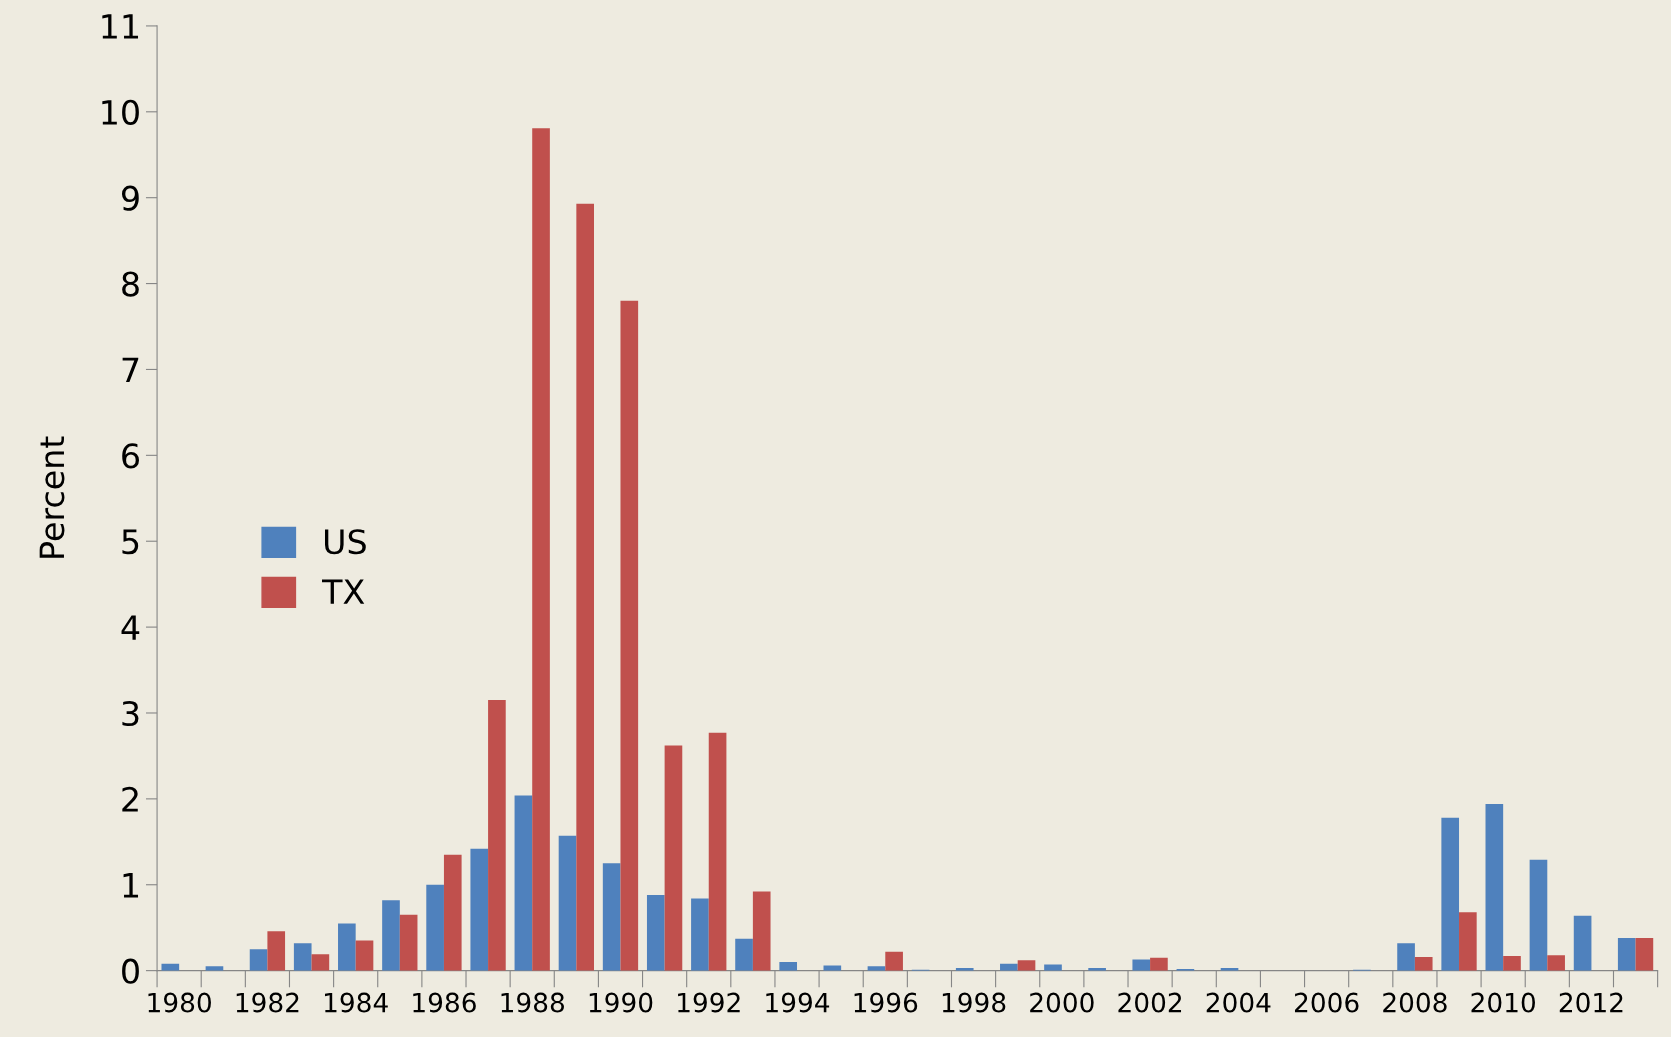 This screenshot has width=1671, height=1037. I want to click on x-tick-label: 1986, so click(444, 1002).